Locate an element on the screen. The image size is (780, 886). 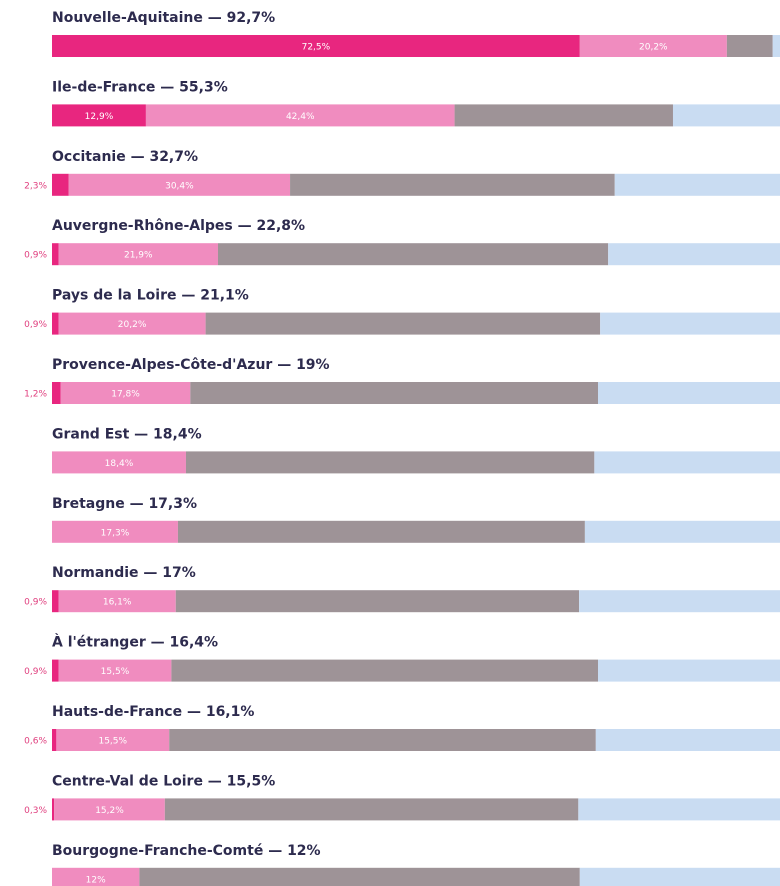
row-title: Occitanie — 32,7% is located at coordinates (125, 157).